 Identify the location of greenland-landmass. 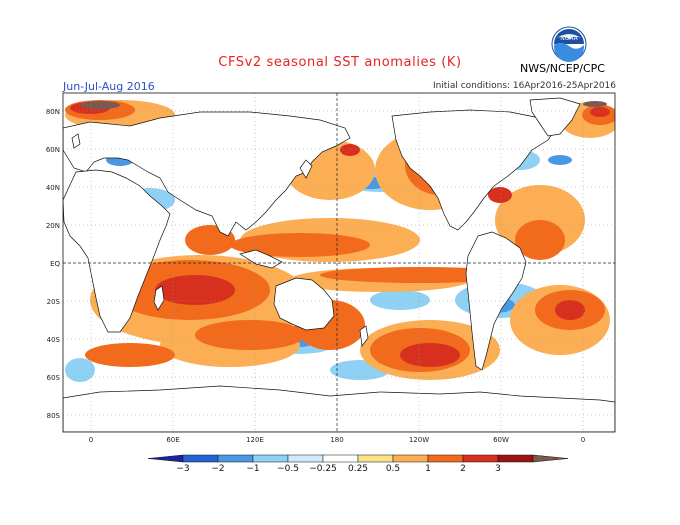
(555, 117).